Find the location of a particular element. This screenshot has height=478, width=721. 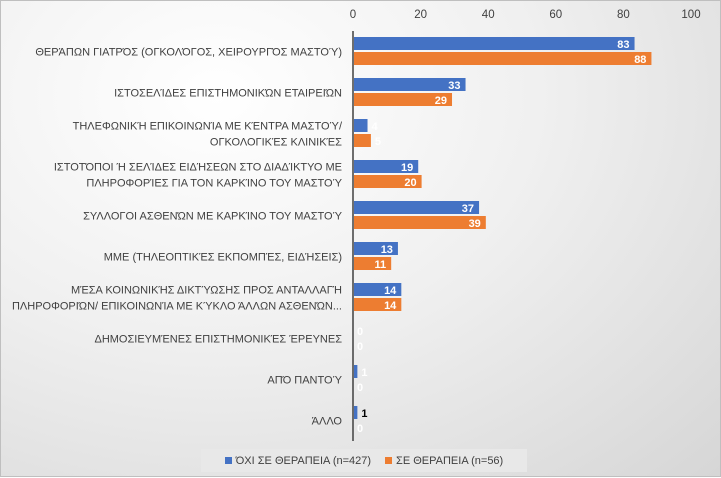

data-label: 37 is located at coordinates (468, 209).